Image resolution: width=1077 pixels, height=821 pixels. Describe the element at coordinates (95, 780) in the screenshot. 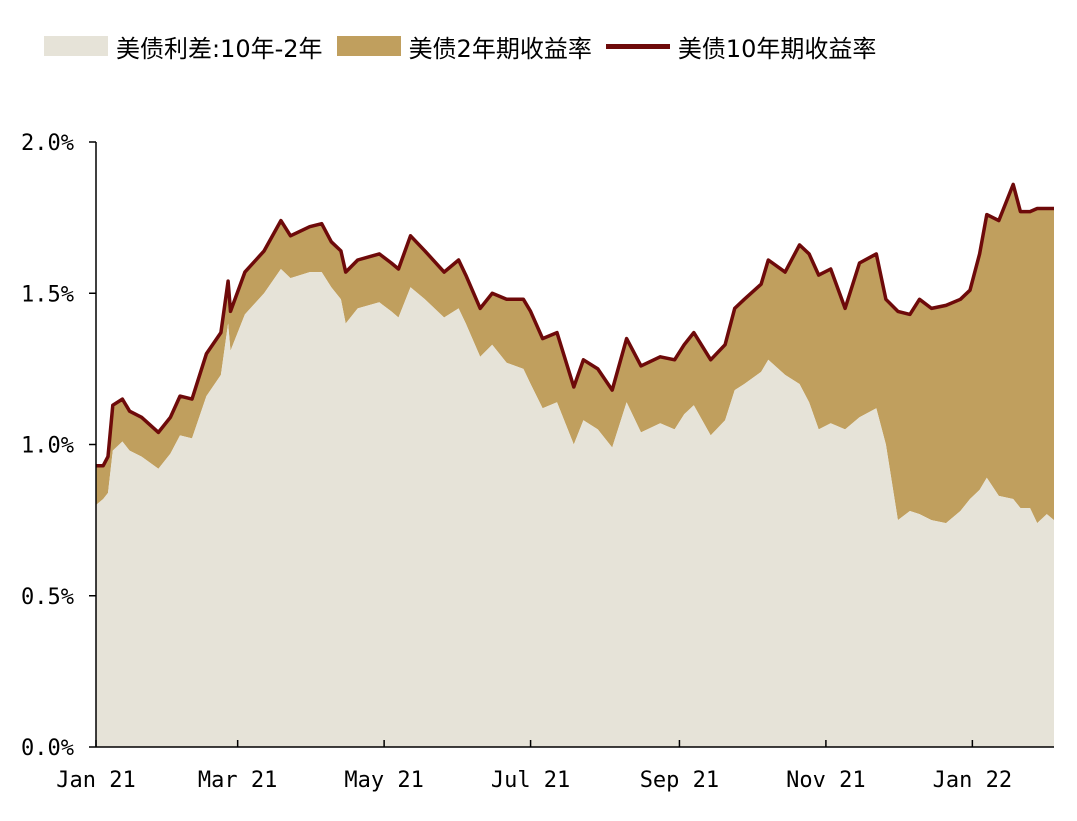

I see `x-tick-label: Jan 21` at that location.